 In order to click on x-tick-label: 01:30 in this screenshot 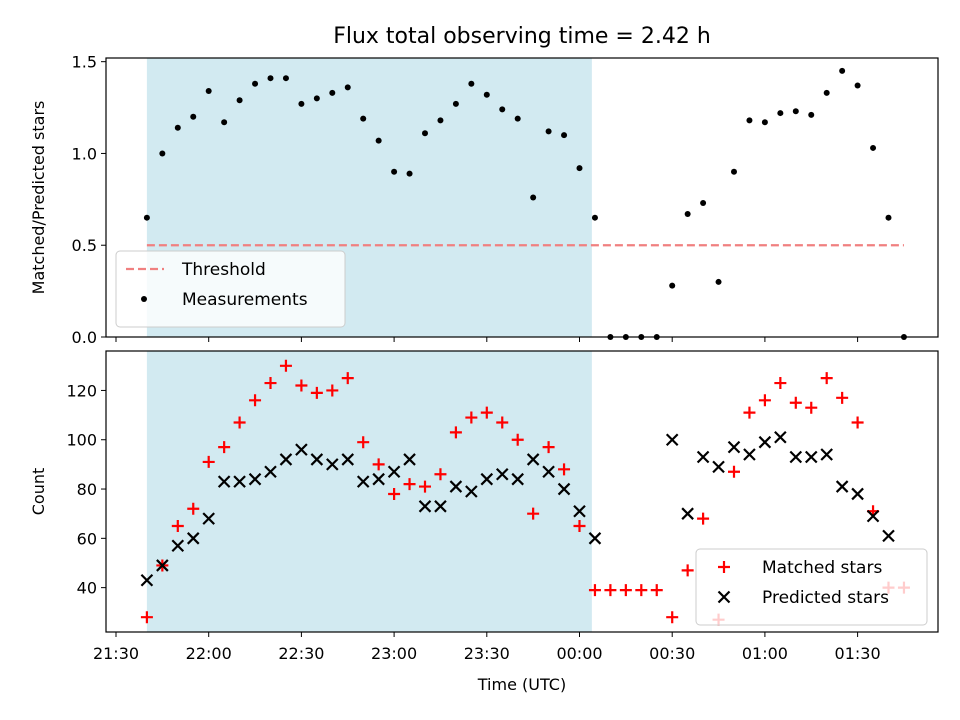, I will do `click(858, 653)`.